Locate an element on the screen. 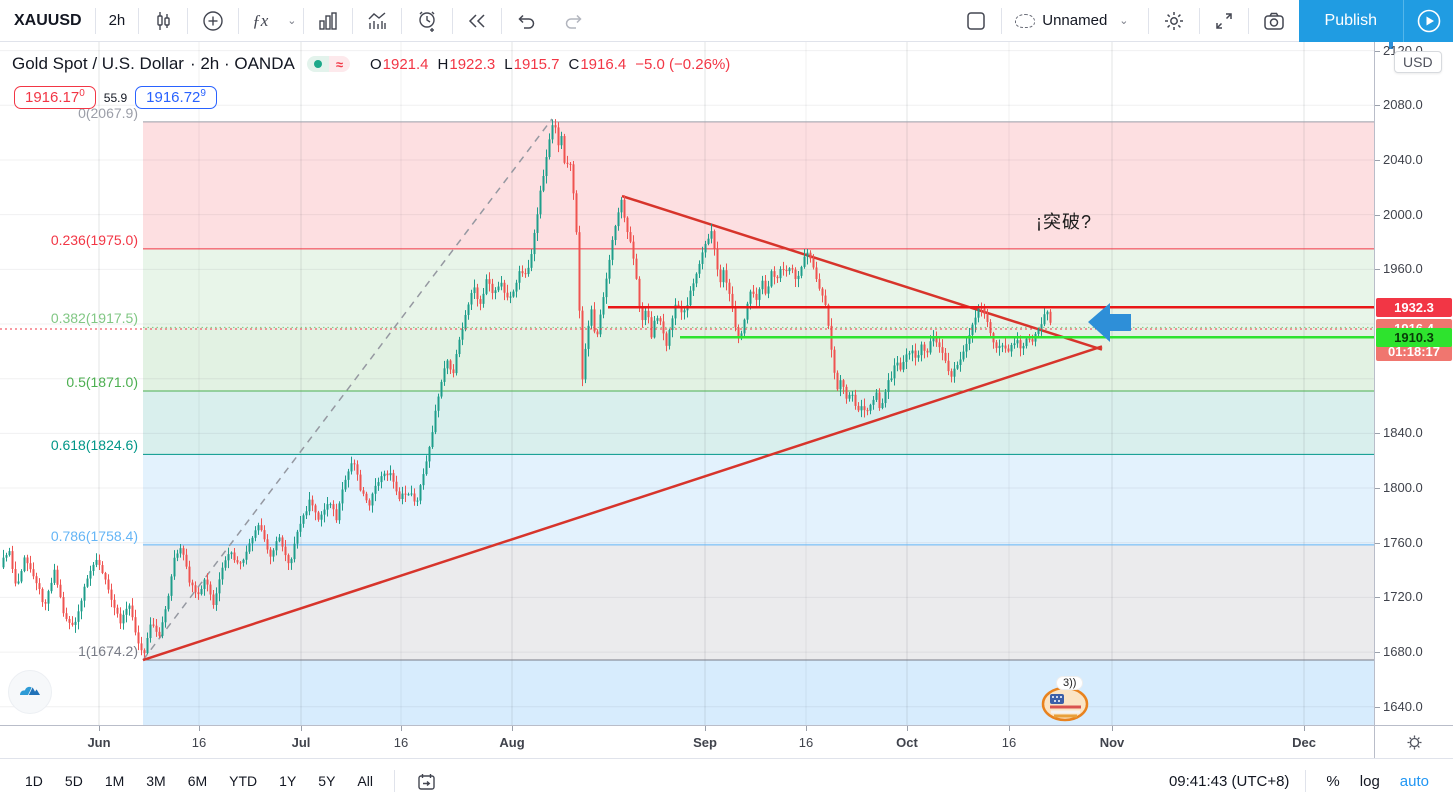  time-tick-16: 16 is located at coordinates (199, 742).